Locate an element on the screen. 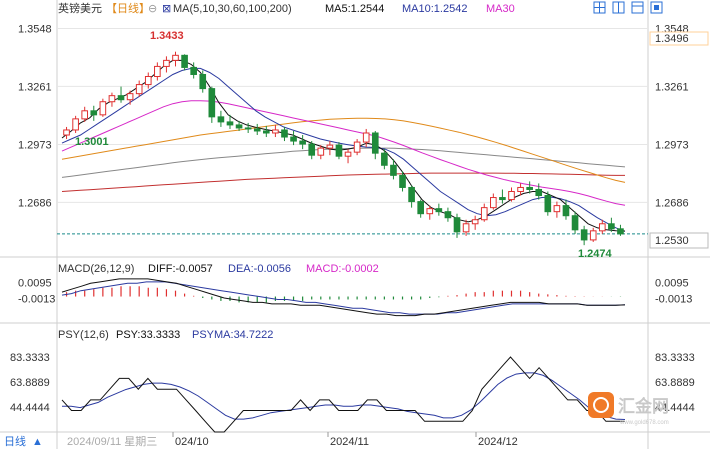 The width and height of the screenshot is (710, 449). watermark-logo-mark is located at coordinates (601, 405).